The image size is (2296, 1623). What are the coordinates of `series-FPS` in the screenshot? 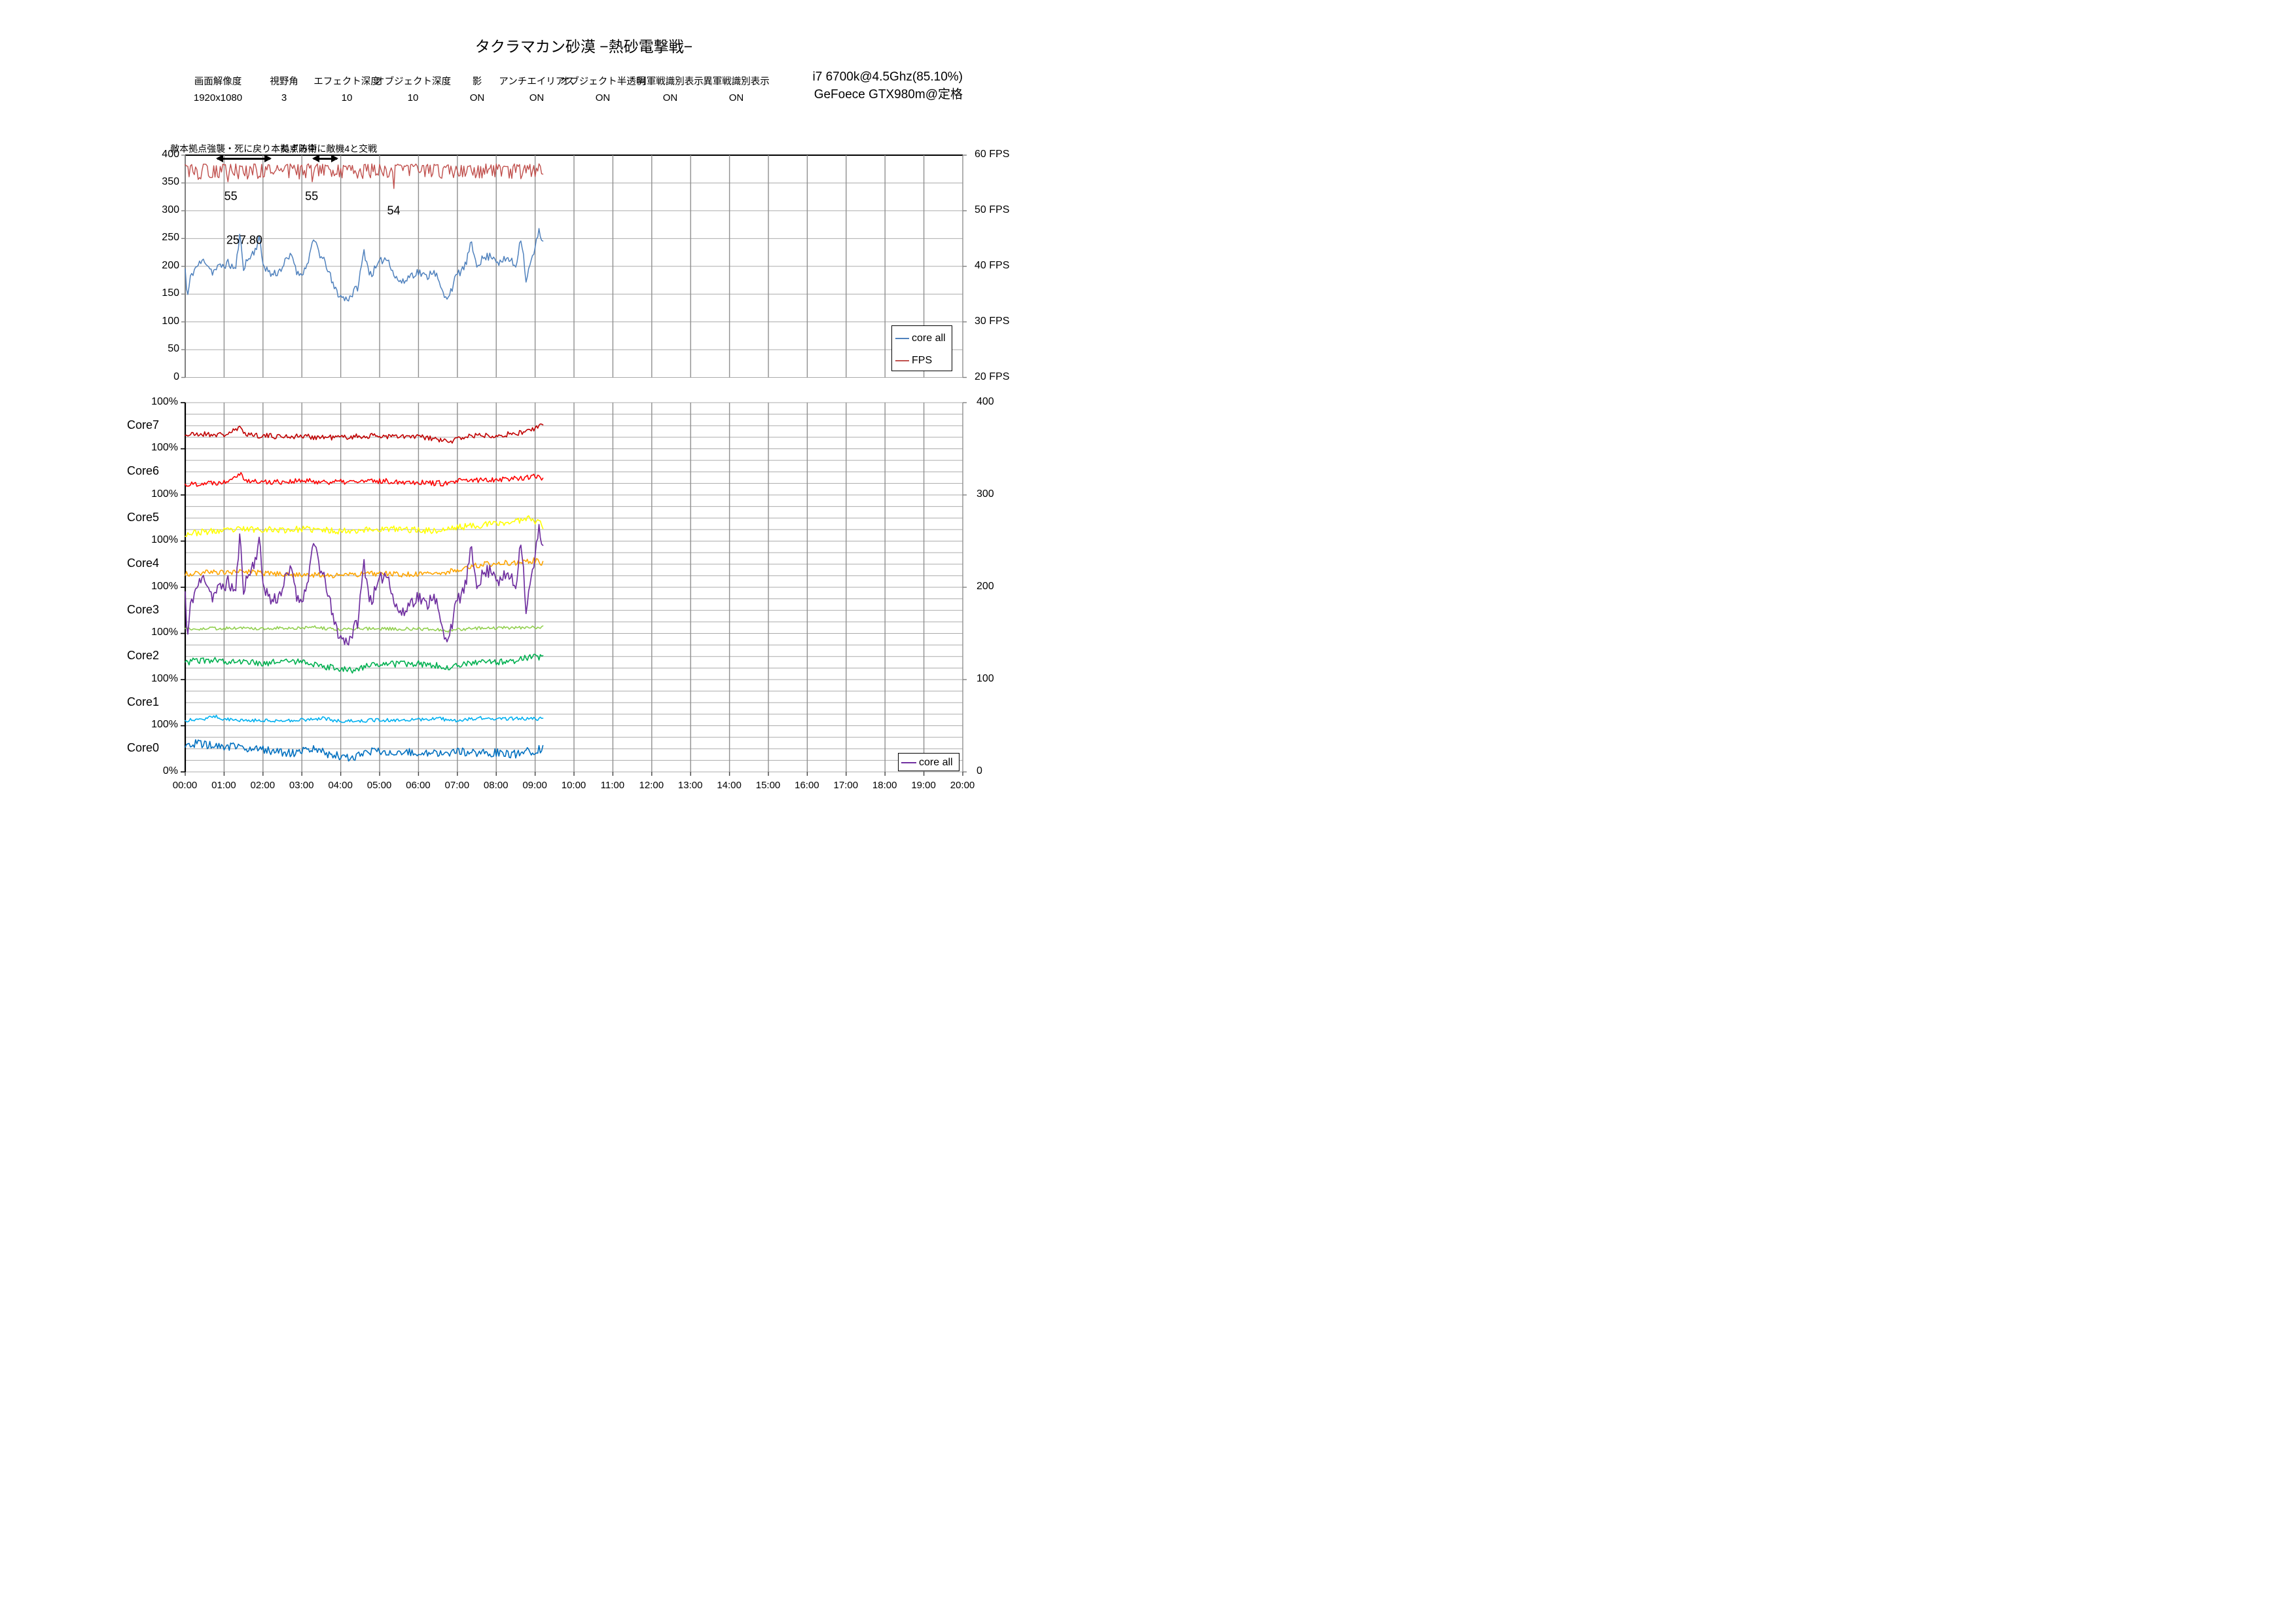 It's located at (363, 176).